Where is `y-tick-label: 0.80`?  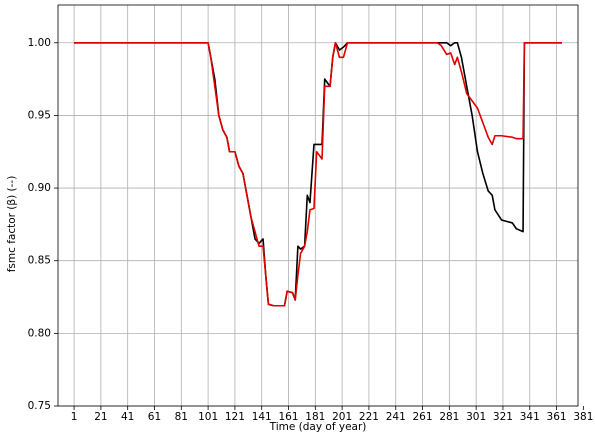 y-tick-label: 0.80 is located at coordinates (39, 333).